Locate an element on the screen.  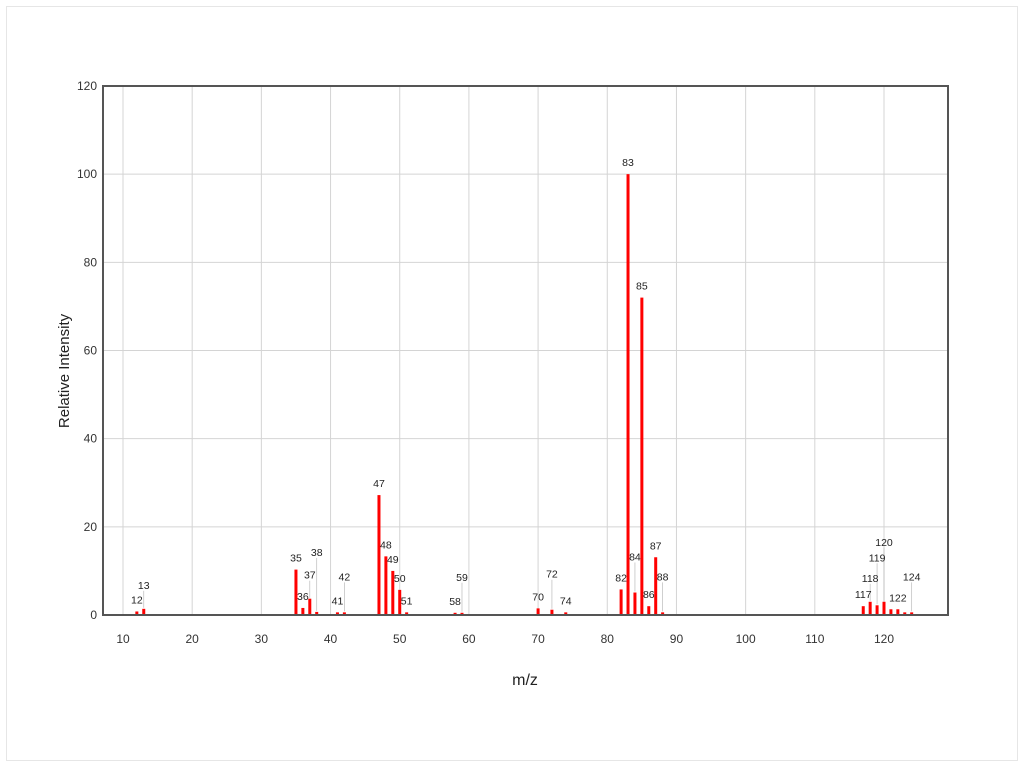
peak-label: 37 is located at coordinates (310, 576).